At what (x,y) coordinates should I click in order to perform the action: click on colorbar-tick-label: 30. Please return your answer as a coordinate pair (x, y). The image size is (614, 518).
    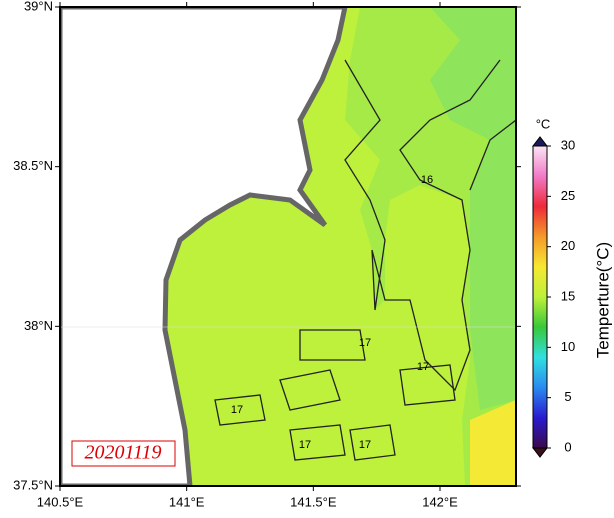
    Looking at the image, I should click on (568, 144).